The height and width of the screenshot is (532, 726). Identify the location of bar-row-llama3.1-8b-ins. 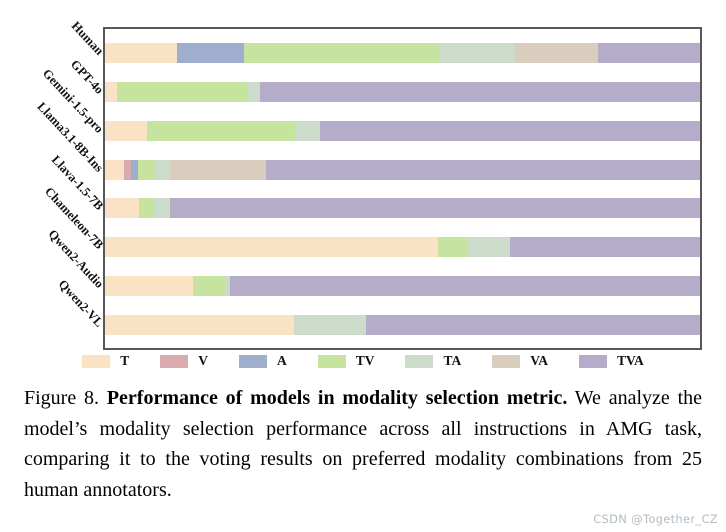
(402, 169).